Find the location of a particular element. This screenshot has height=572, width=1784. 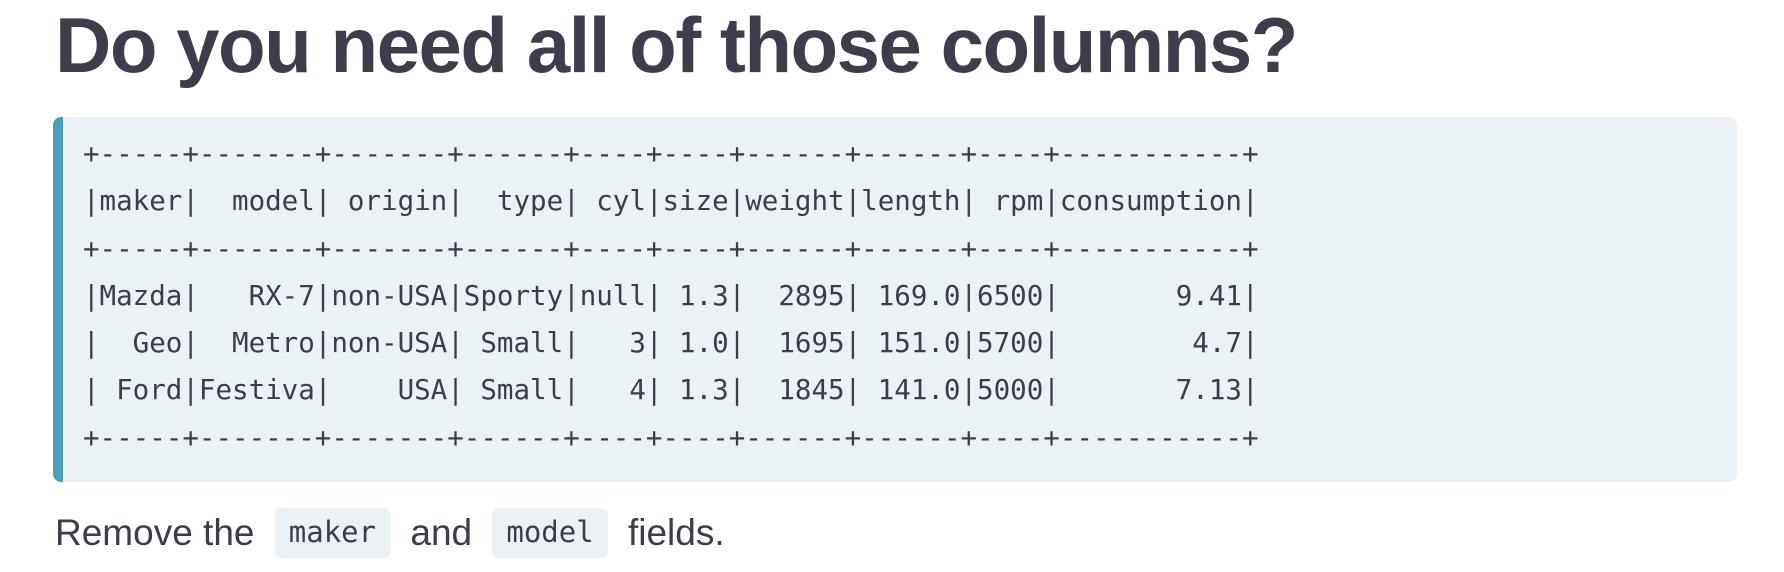

page-title: Do you need all of those columns? is located at coordinates (676, 45).